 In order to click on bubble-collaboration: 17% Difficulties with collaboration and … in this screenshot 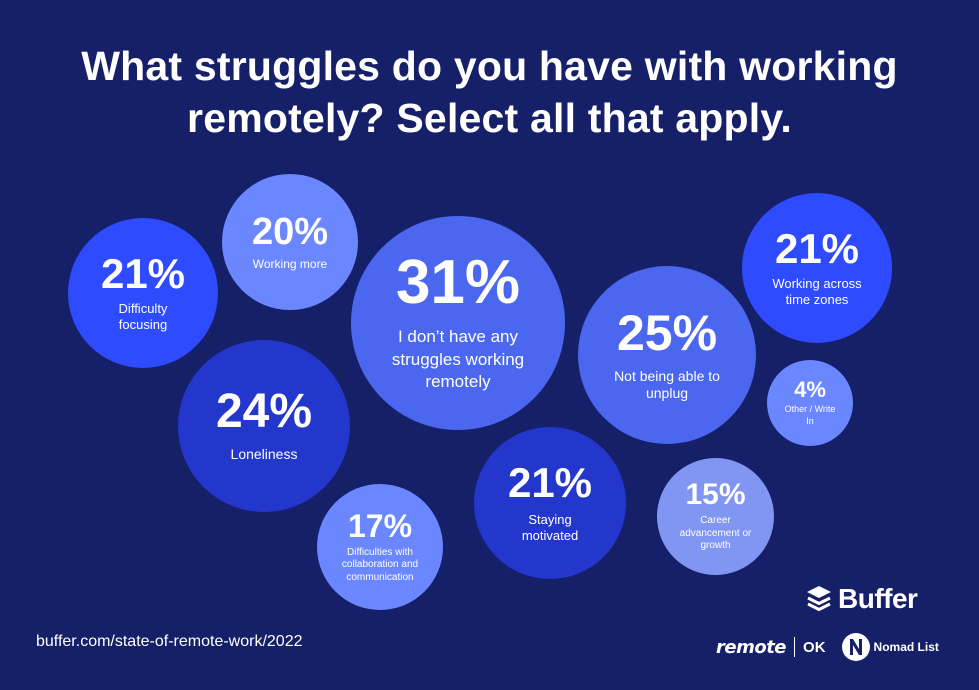, I will do `click(380, 547)`.